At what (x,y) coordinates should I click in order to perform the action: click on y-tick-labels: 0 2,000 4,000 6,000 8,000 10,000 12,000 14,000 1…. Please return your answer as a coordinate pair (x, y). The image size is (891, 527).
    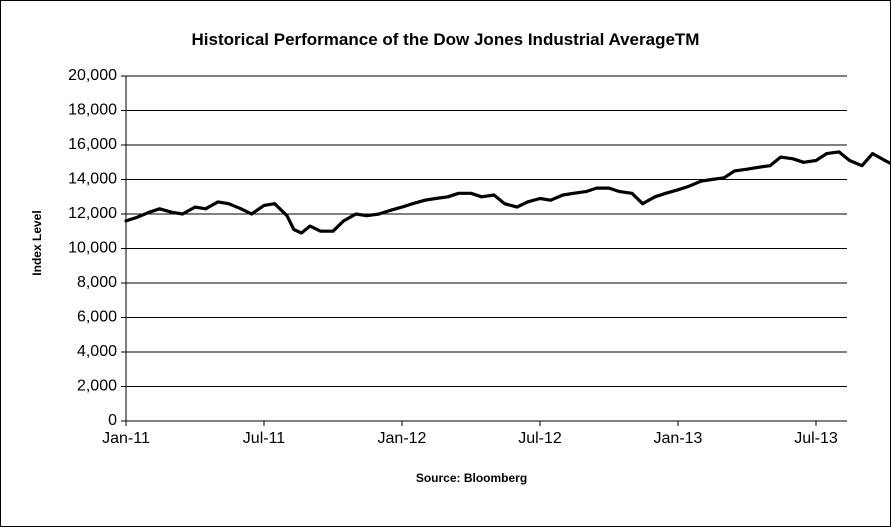
    Looking at the image, I should click on (92, 248).